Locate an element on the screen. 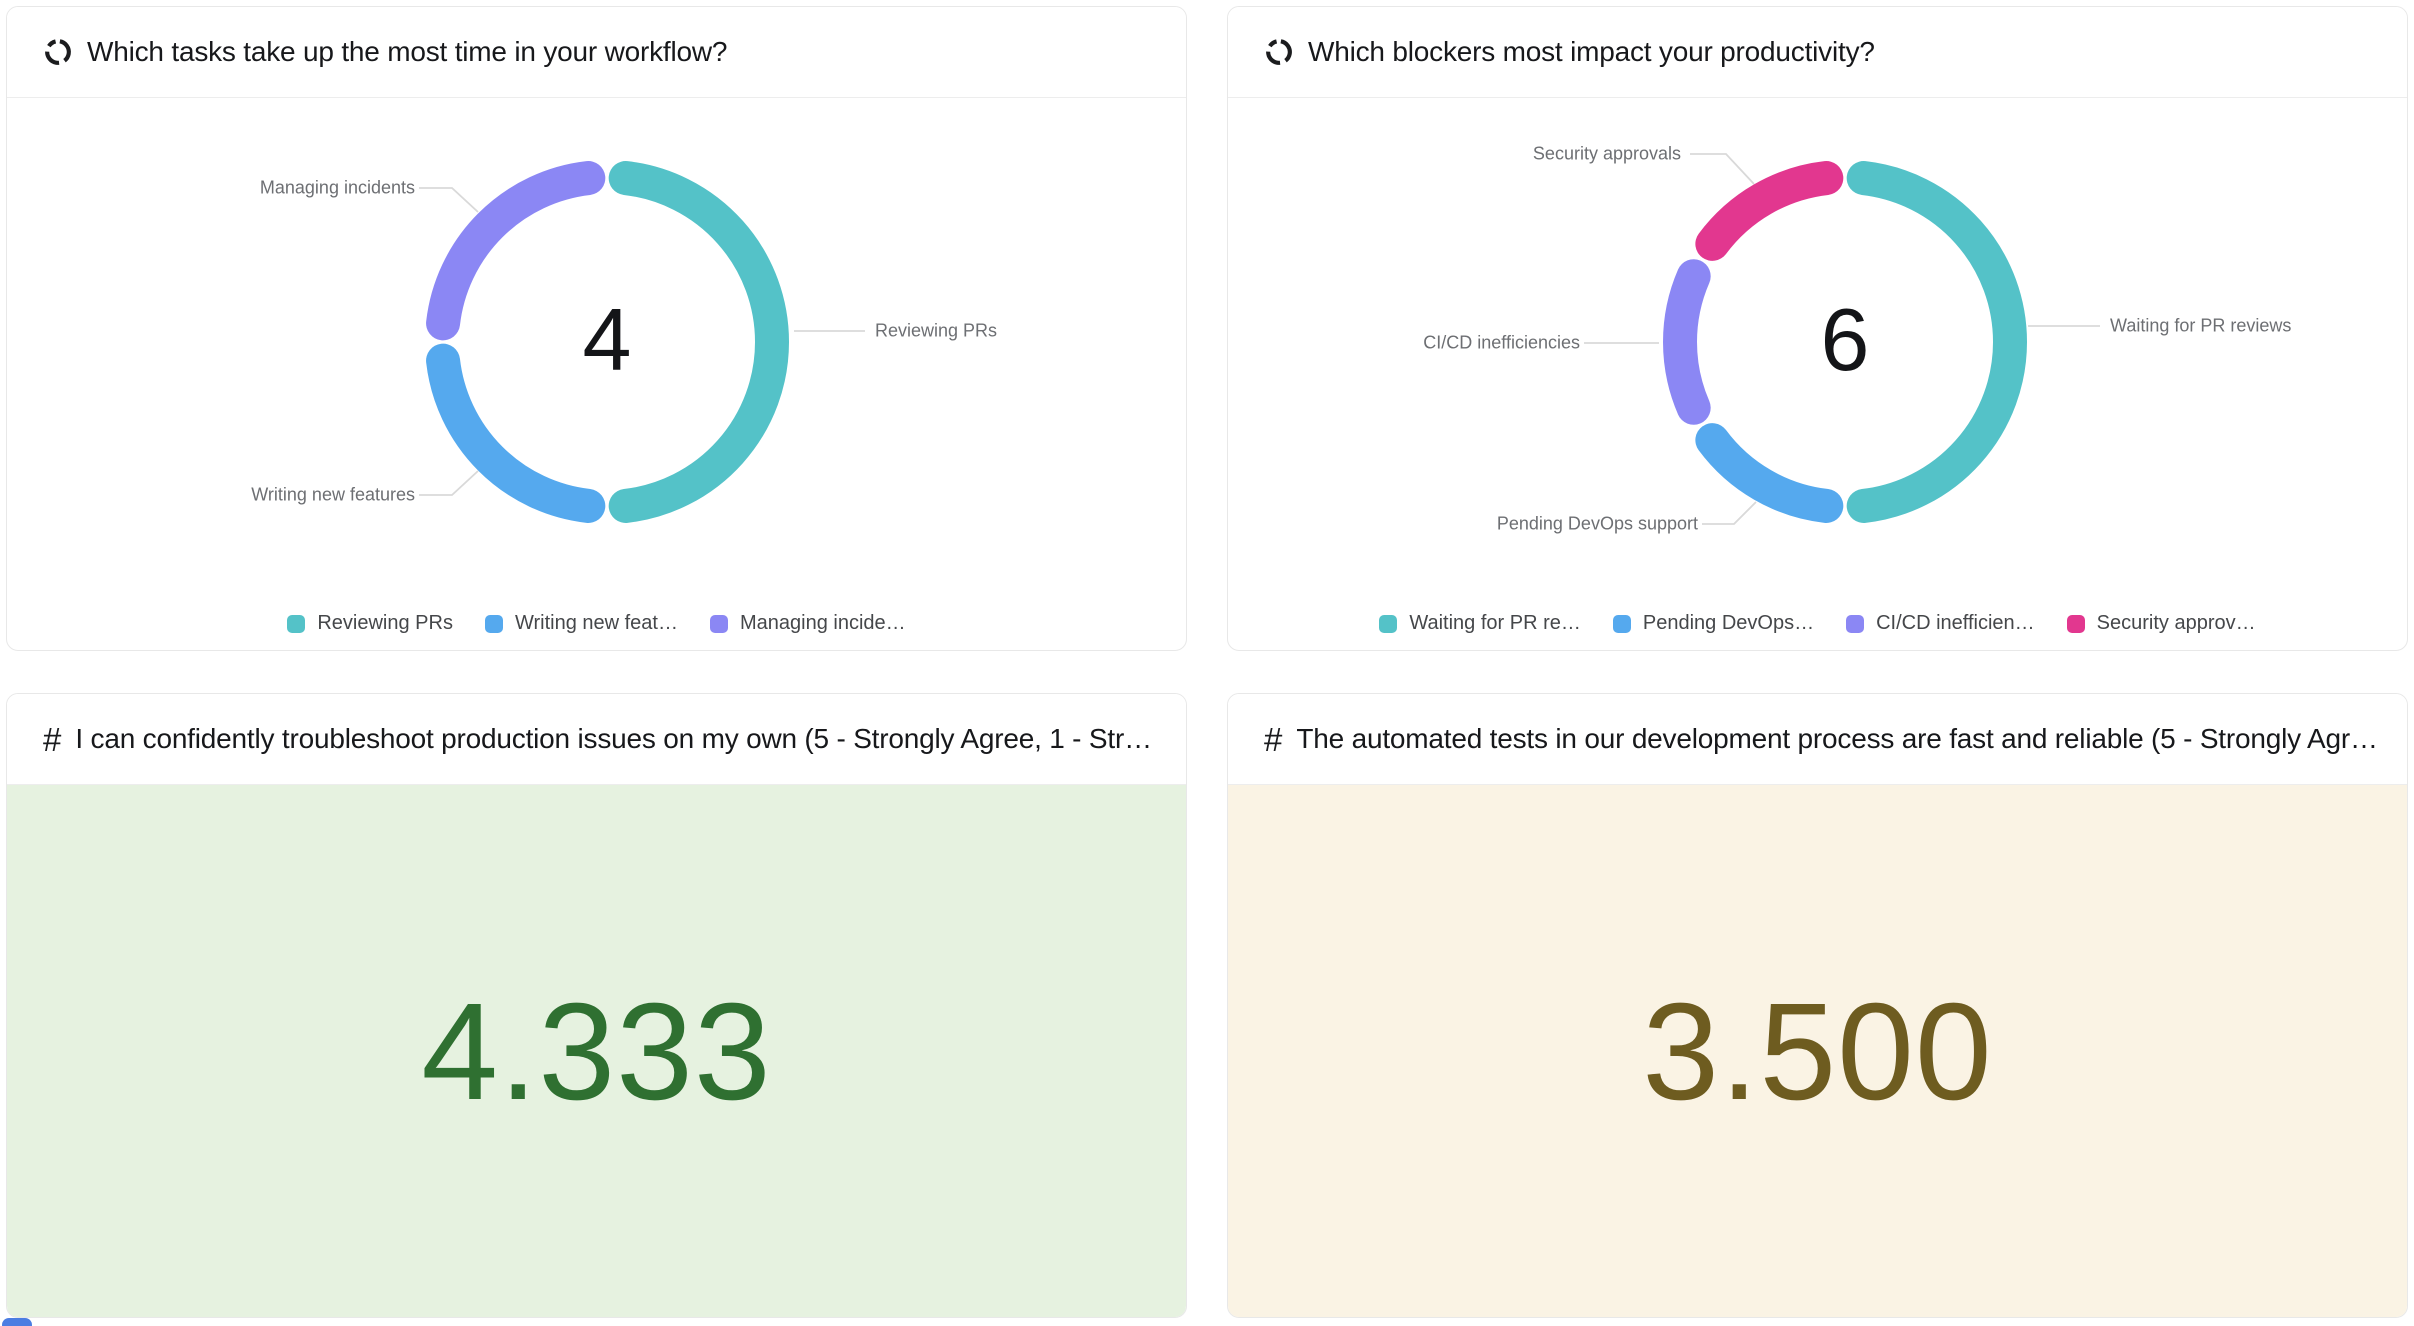 The height and width of the screenshot is (1326, 2414). cutoff-element-bottom-left is located at coordinates (17, 1322).